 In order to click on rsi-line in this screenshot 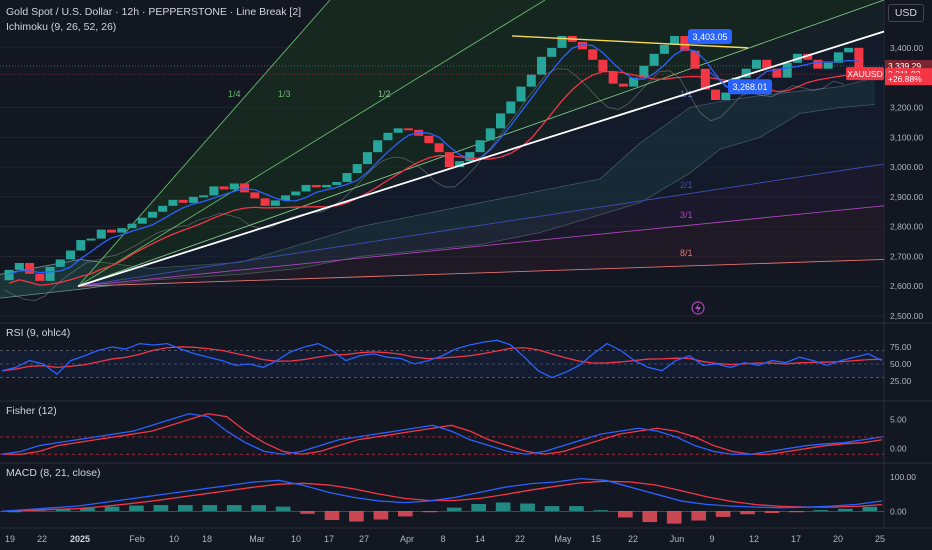, I will do `click(442, 359)`.